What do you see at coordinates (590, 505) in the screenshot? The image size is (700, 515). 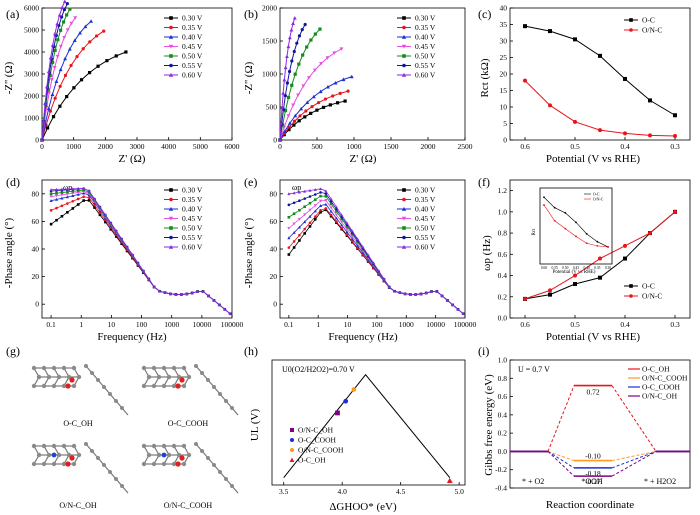 I see `xlabel-i: Reaction coordinate` at bounding box center [590, 505].